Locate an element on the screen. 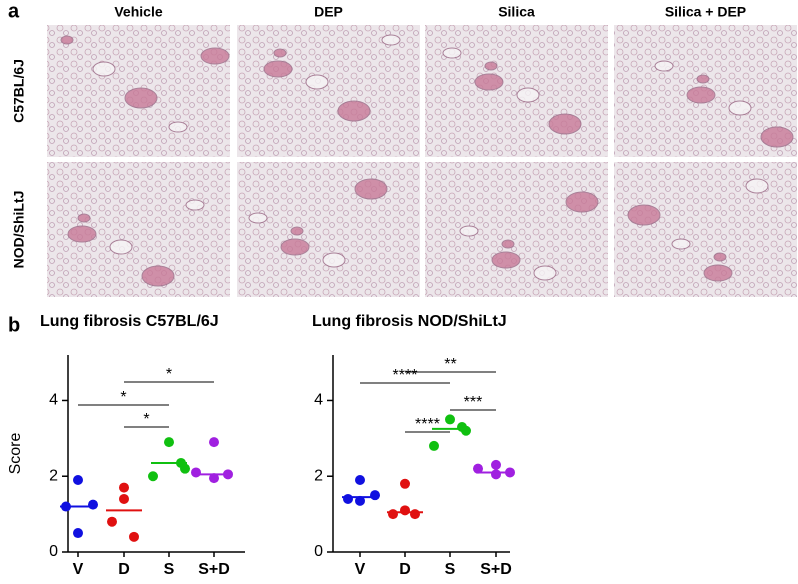 The image size is (798, 584). chart-title: Lung fibrosis NOD/ShiLtJ is located at coordinates (409, 321).